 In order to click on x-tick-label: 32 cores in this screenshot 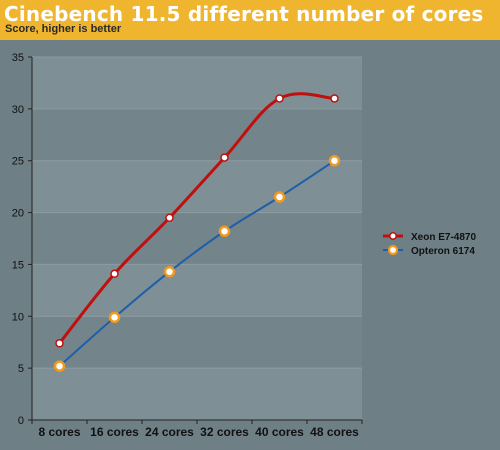, I will do `click(224, 432)`.